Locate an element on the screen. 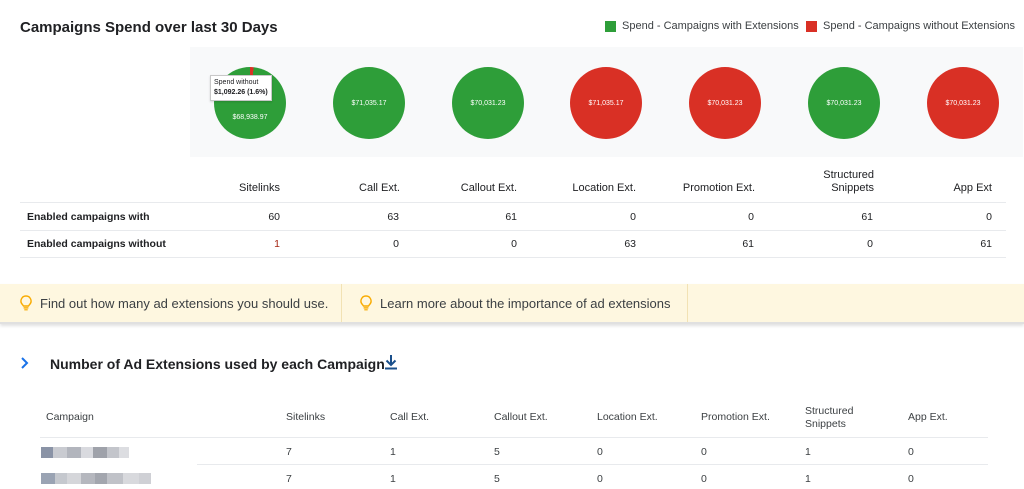 This screenshot has width=1024, height=489. pie-chart-callout: $70,031.23 is located at coordinates (488, 102).